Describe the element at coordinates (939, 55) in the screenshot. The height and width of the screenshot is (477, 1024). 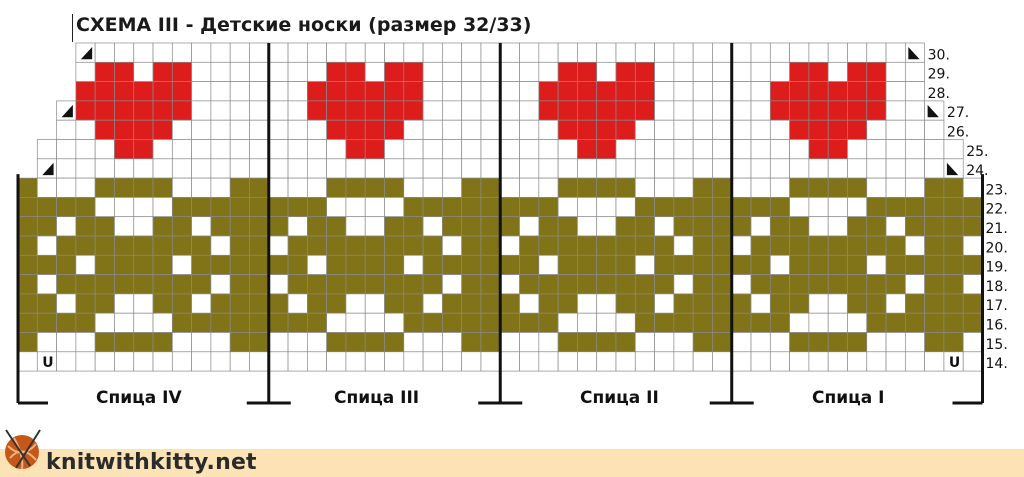
I see `row-number-label: 30.` at that location.